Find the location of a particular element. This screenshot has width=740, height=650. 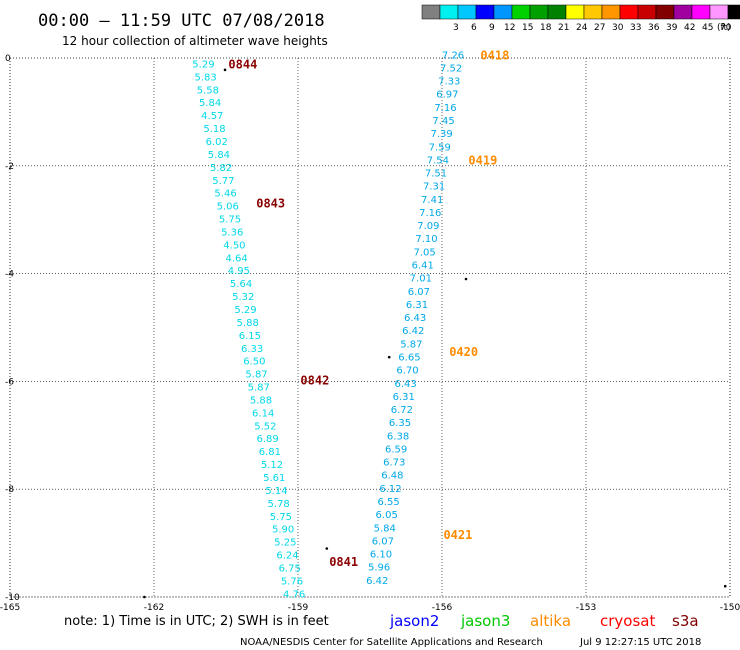

legend-satellite: jason2 is located at coordinates (414, 621).